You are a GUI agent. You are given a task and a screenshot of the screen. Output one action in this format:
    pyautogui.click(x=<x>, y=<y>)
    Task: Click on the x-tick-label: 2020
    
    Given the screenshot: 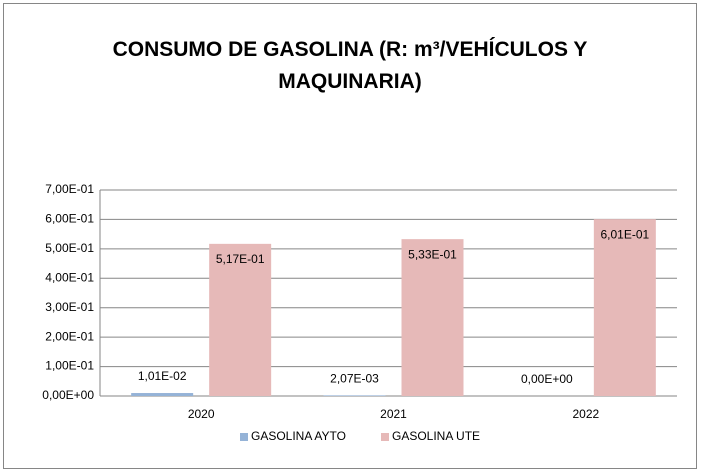 What is the action you would take?
    pyautogui.click(x=201, y=414)
    